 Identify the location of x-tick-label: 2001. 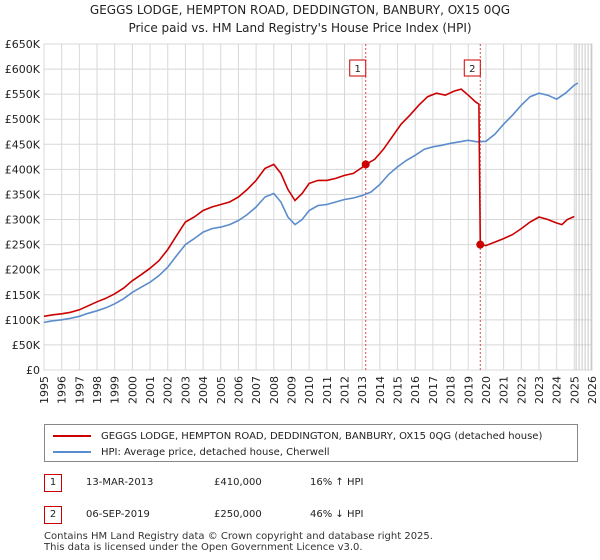
(150, 390).